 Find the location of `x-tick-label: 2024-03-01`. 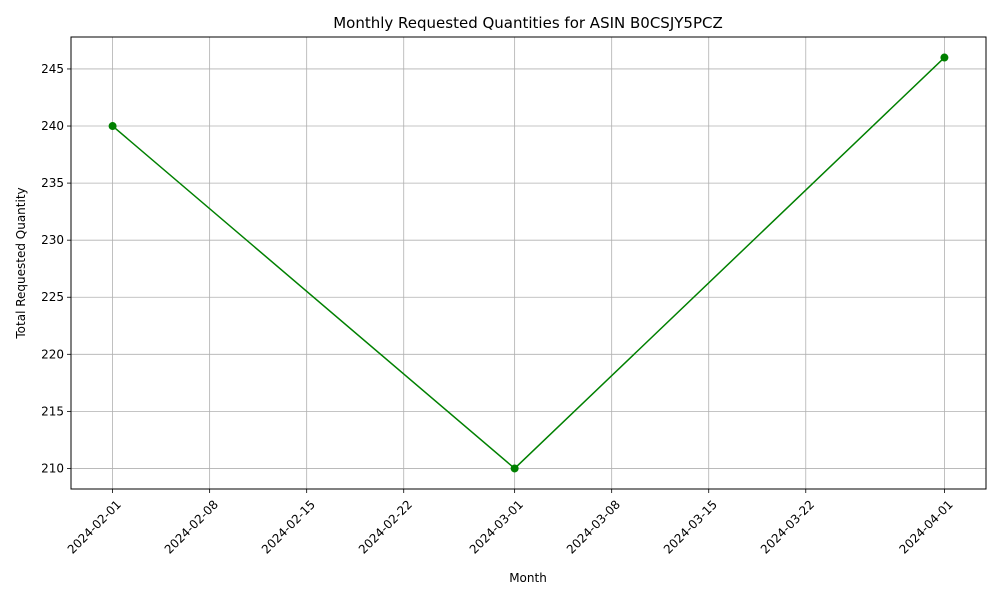

x-tick-label: 2024-03-01 is located at coordinates (496, 526).